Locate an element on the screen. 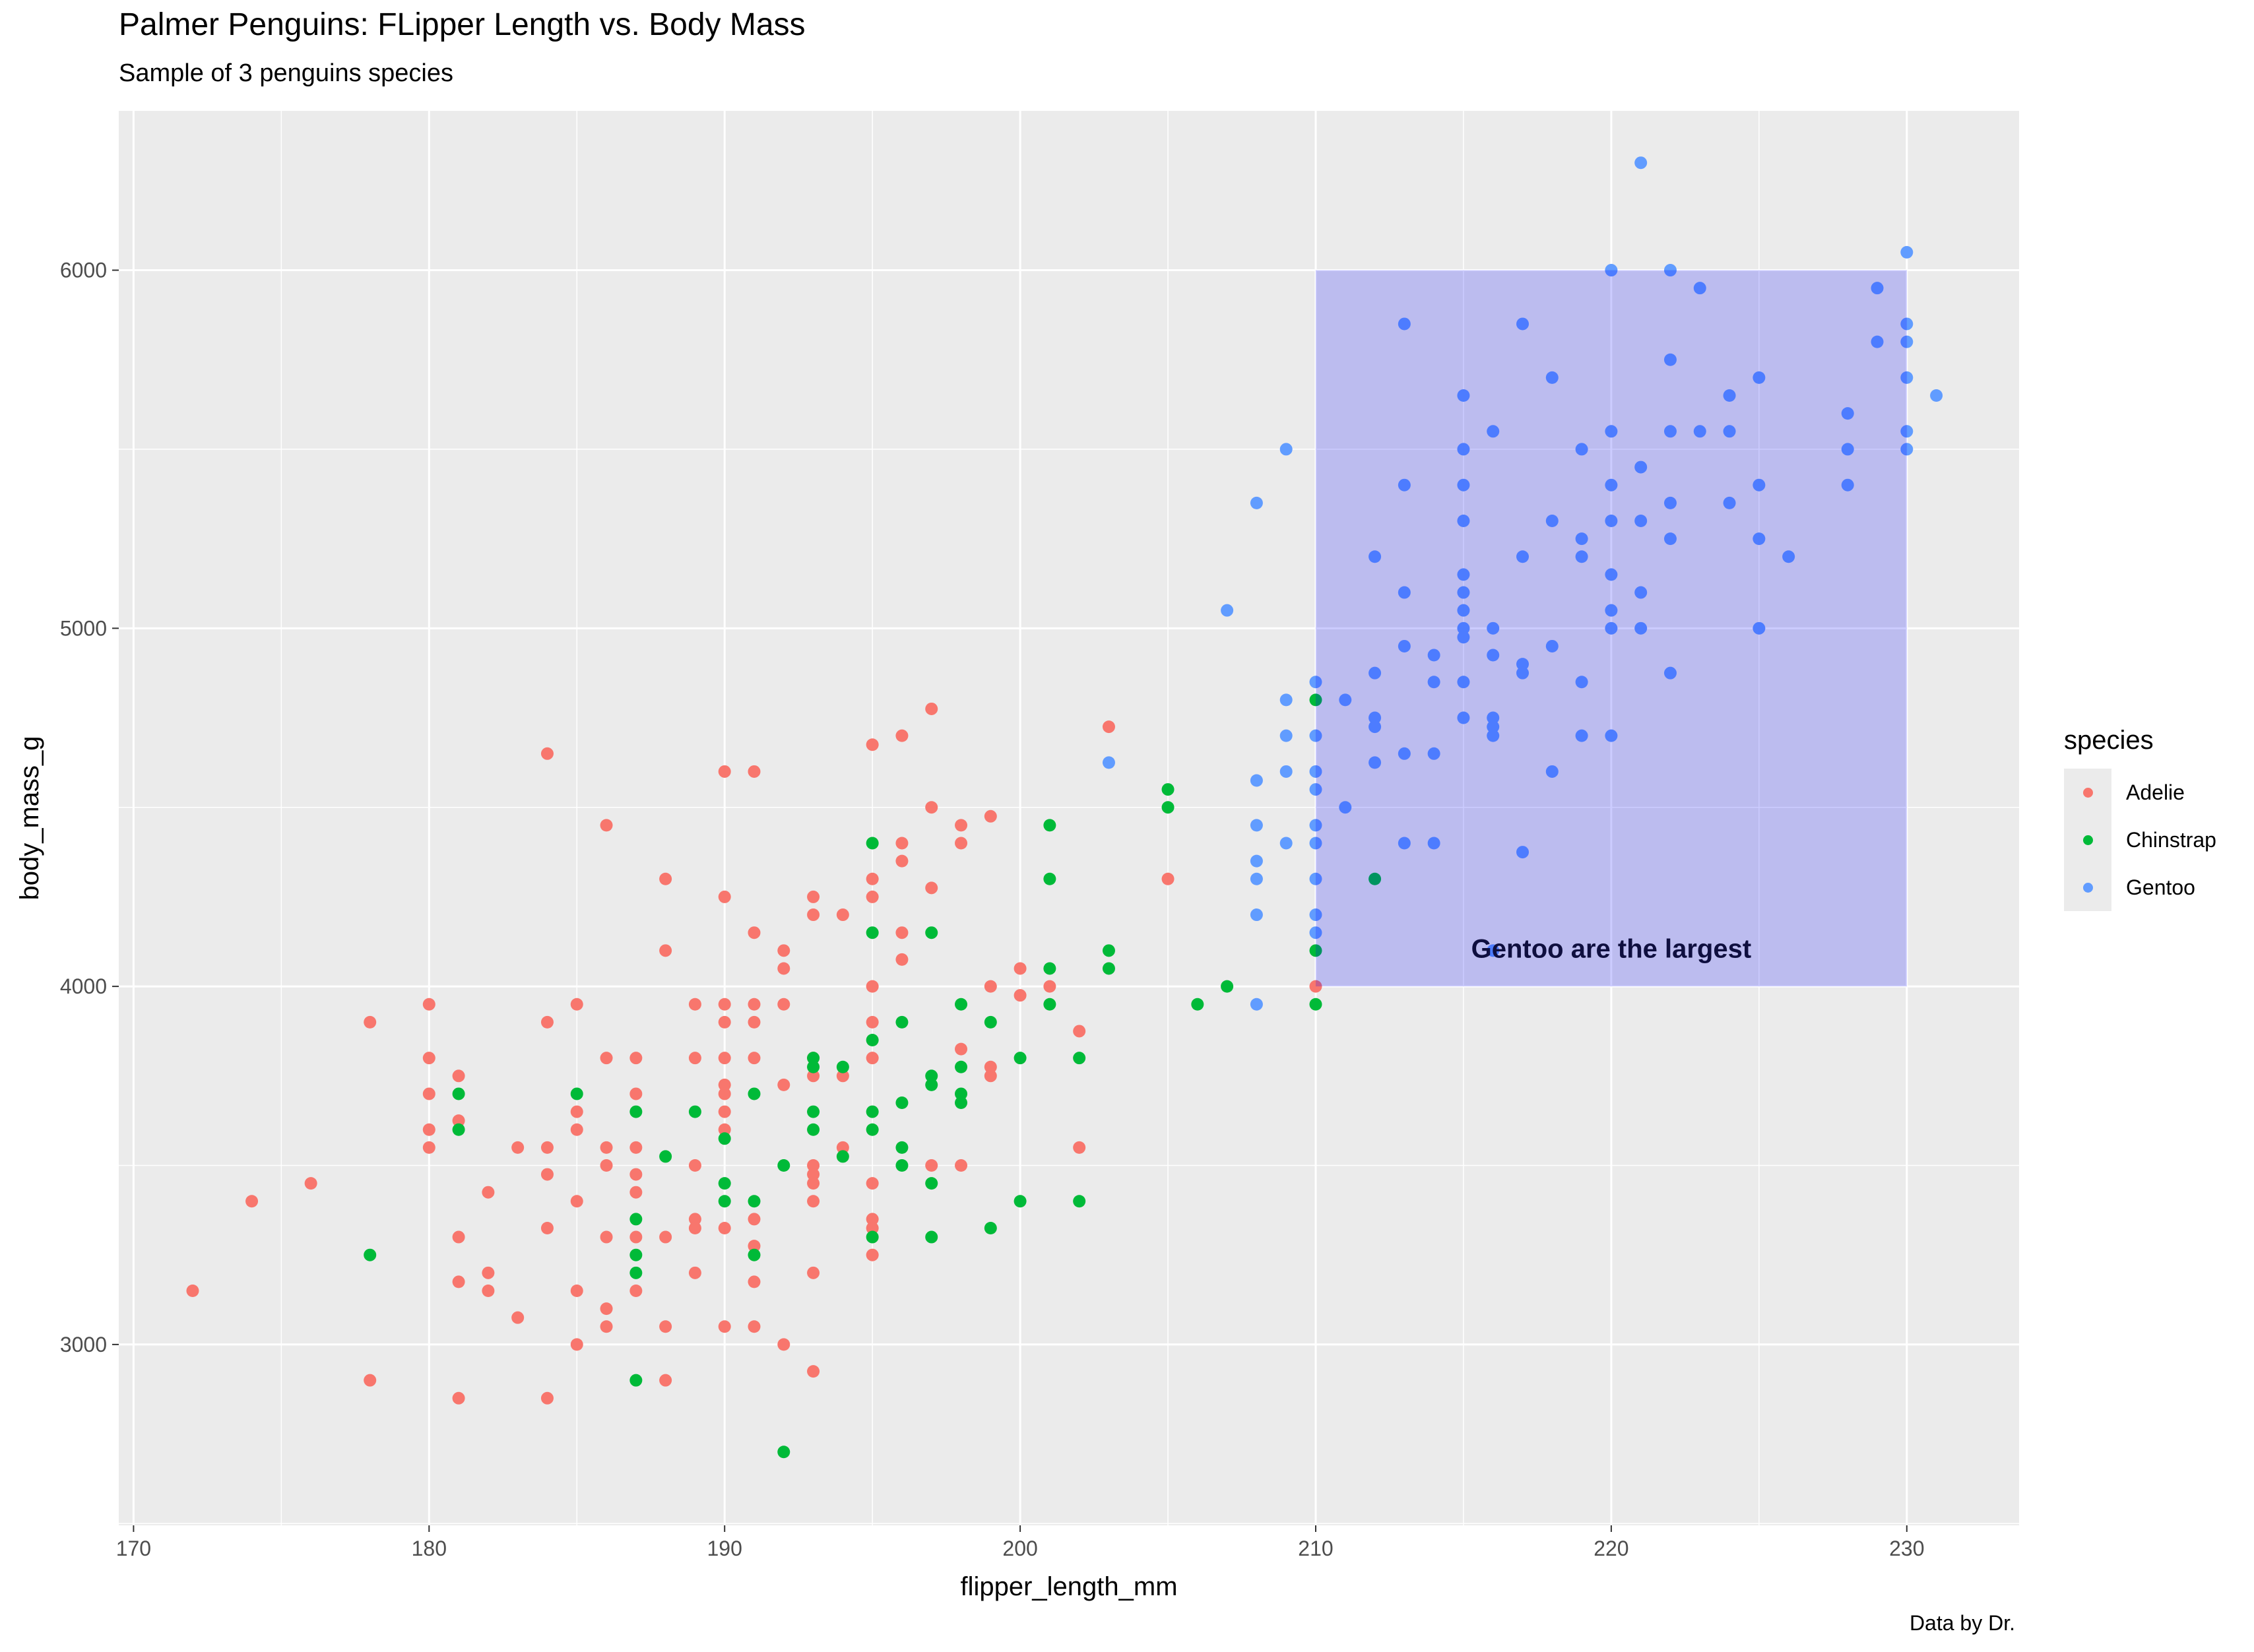 The width and height of the screenshot is (2254, 1652). x-tick-label: 210 is located at coordinates (1315, 1548).